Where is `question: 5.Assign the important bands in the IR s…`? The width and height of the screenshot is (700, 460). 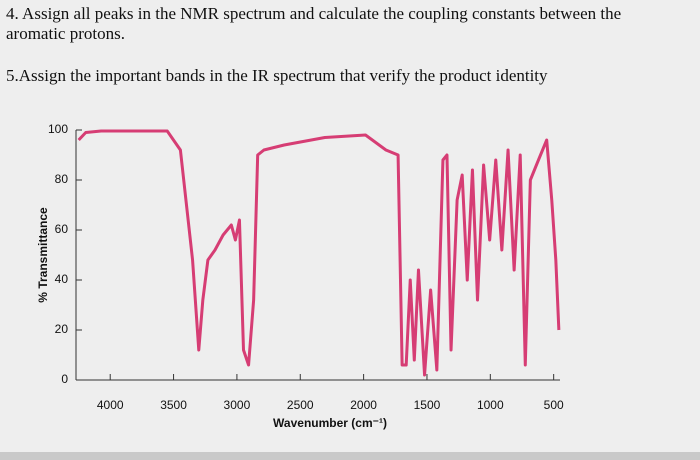
question: 5.Assign the important bands in the IR s… is located at coordinates (277, 75).